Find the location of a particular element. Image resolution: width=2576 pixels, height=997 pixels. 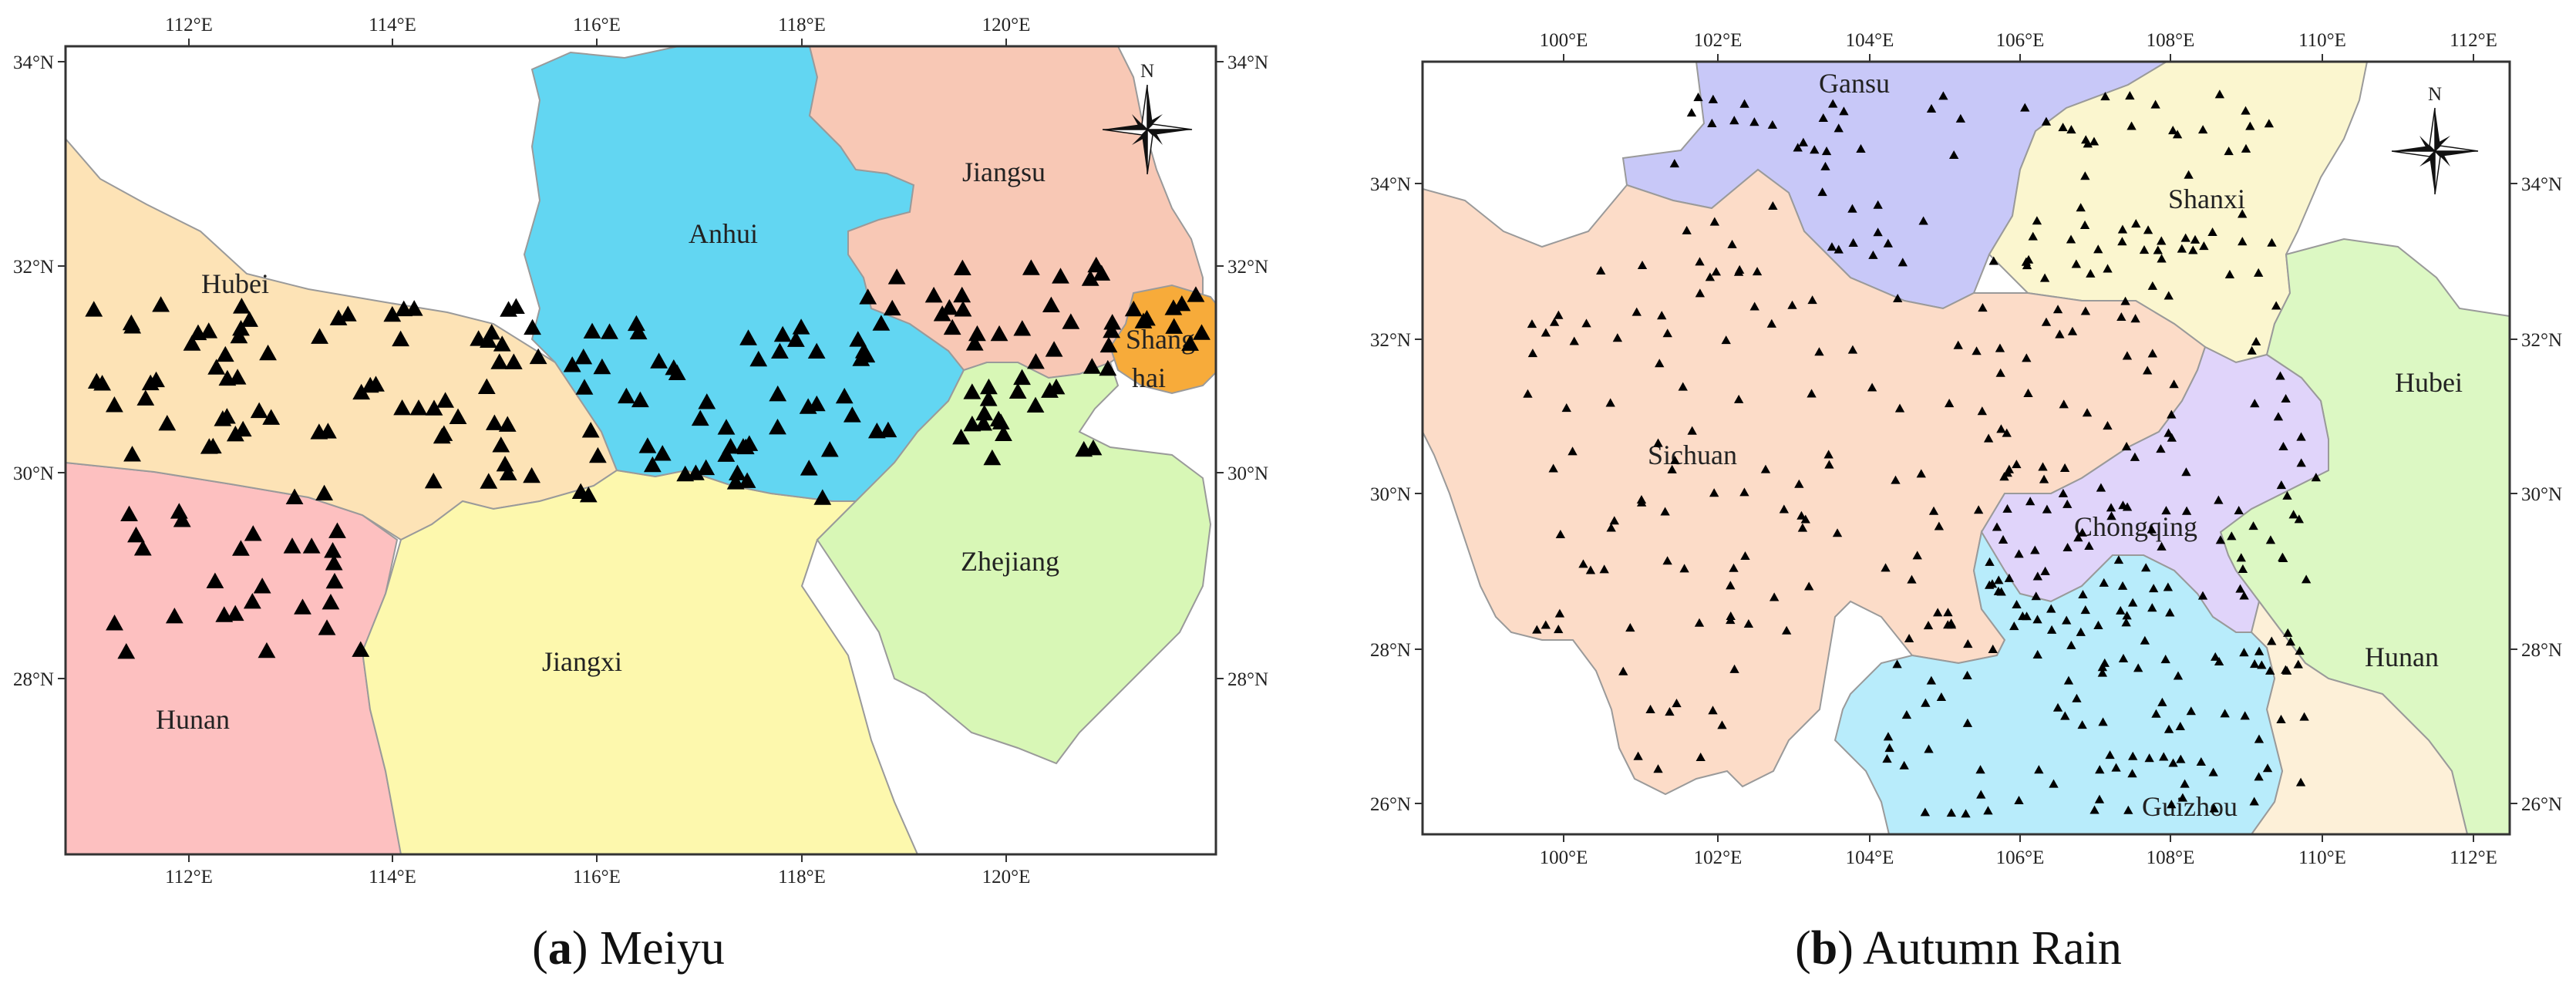

right-tick-a-2: 30°N is located at coordinates (1247, 473).